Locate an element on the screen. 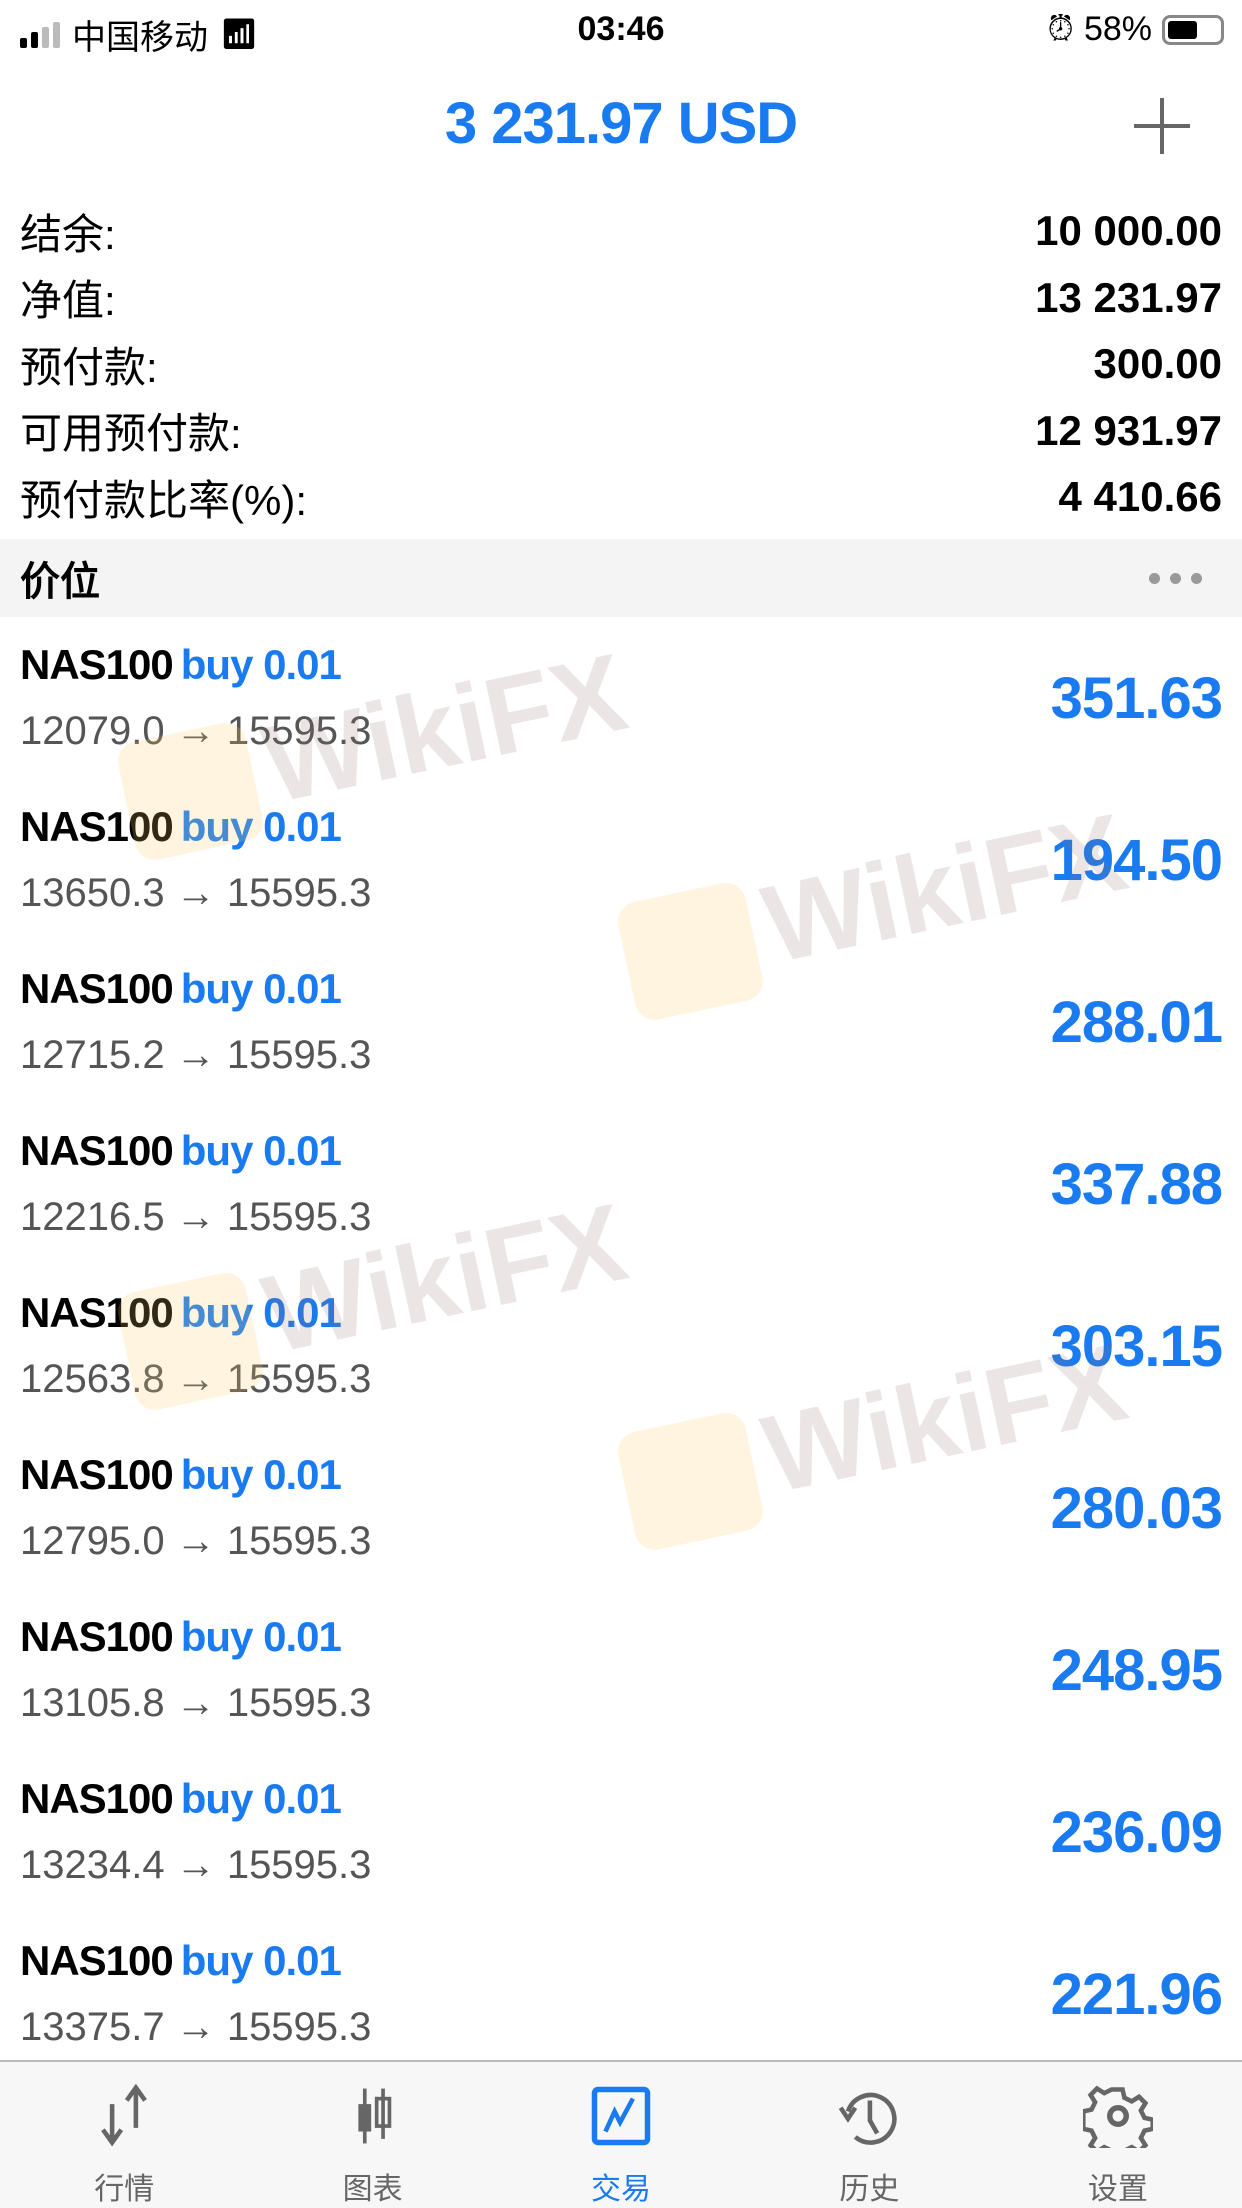 Image resolution: width=1242 pixels, height=2208 pixels. tab-charts: 图表 is located at coordinates (372, 2135).